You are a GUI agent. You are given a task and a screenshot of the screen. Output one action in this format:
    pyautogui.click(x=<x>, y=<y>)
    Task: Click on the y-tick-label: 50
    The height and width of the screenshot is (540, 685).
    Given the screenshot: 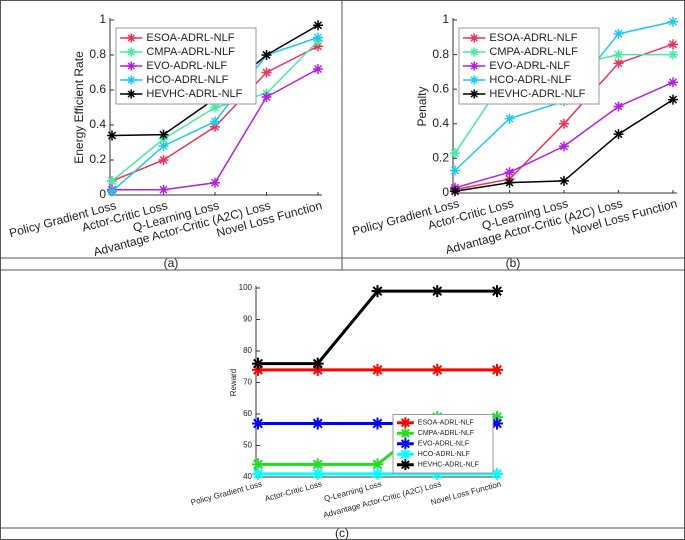 What is the action you would take?
    pyautogui.click(x=247, y=445)
    